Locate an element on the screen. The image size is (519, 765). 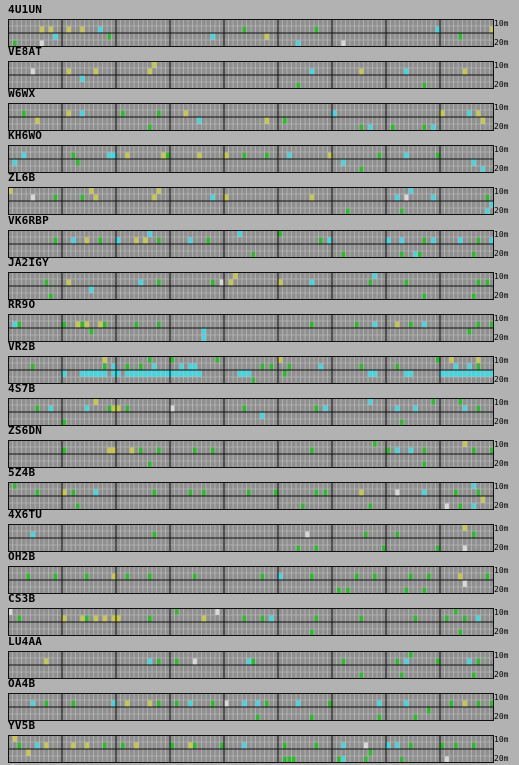
beacon-callsign: 4U1UN is located at coordinates (25, 9).